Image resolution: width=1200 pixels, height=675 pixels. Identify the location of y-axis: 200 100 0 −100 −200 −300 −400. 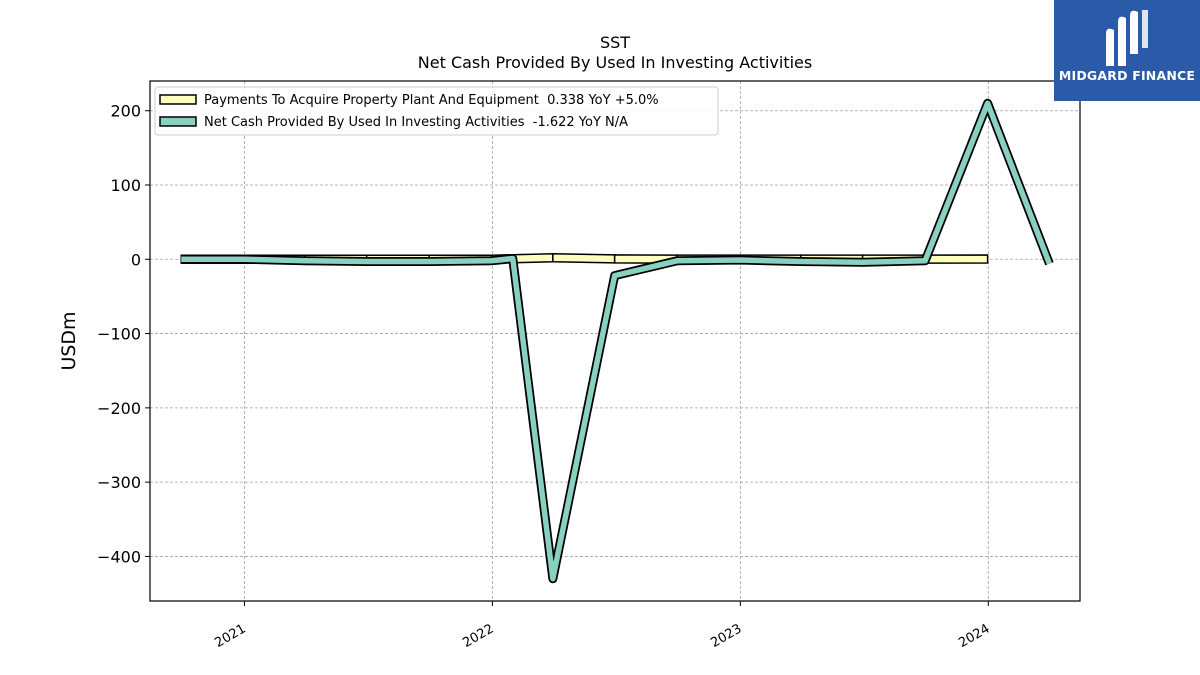
(123, 334).